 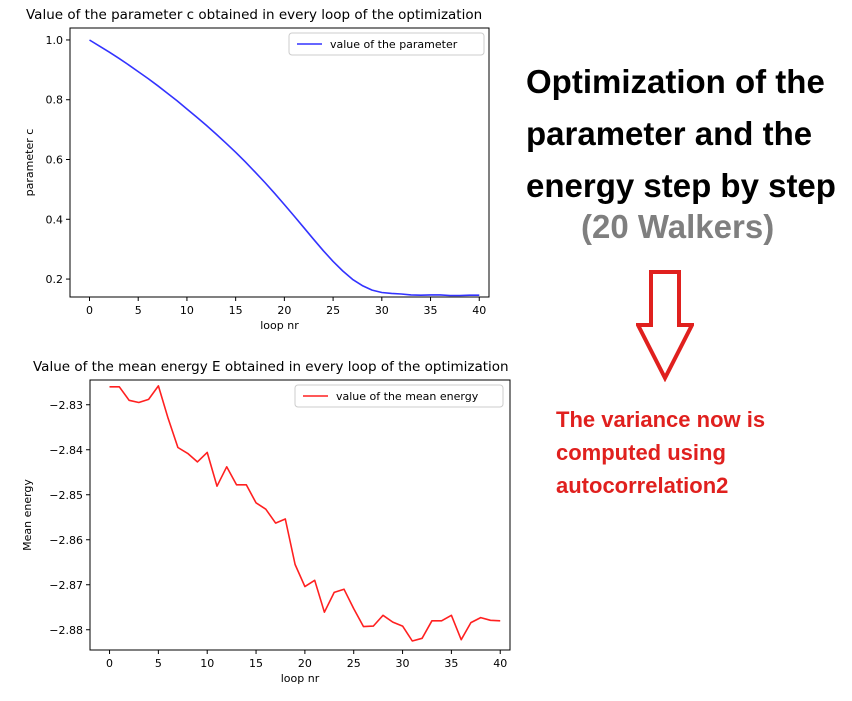 What do you see at coordinates (678, 226) in the screenshot?
I see `walkers-subtitle: (20 Walkers)` at bounding box center [678, 226].